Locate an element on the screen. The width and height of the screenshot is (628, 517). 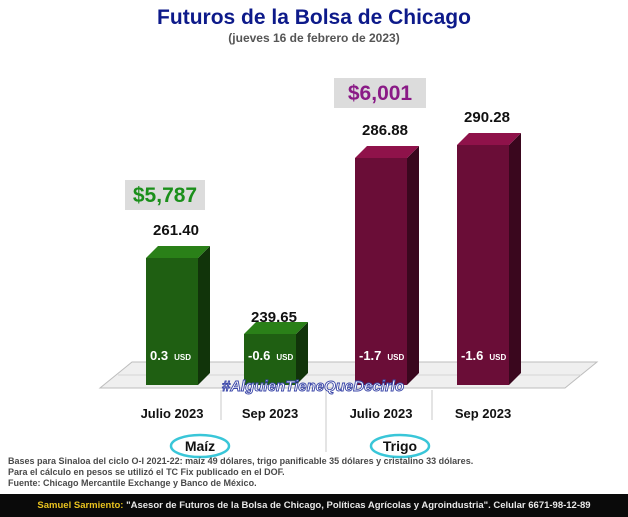
chart-subtitle: (jueves 16 de febrero de 2023) is located at coordinates (314, 38).